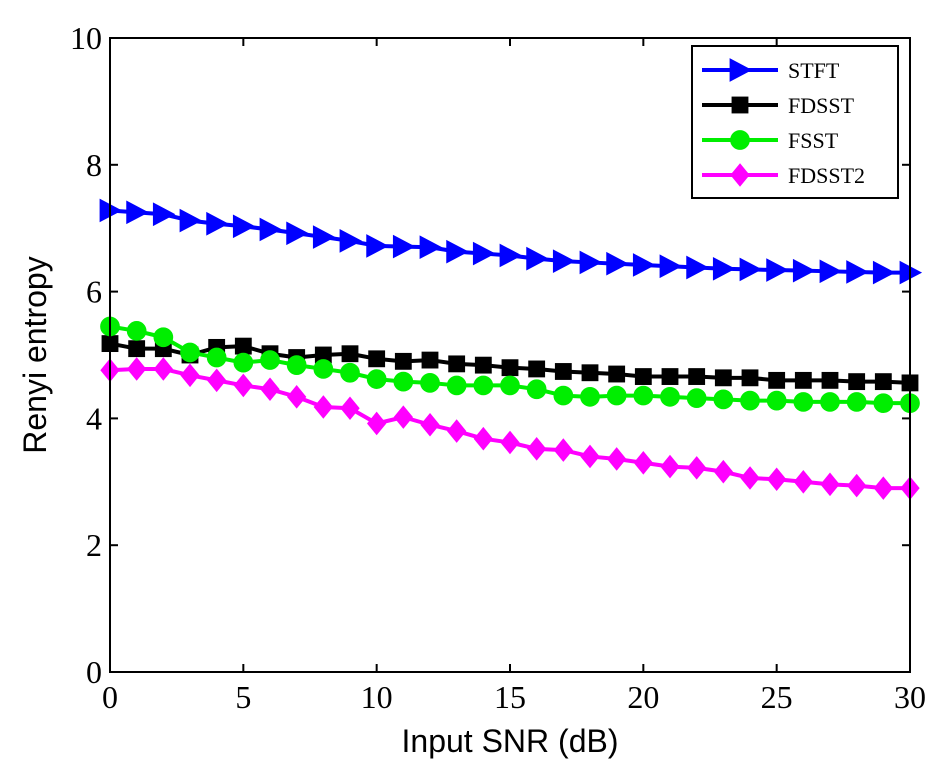 This screenshot has width=945, height=768. What do you see at coordinates (740, 105) in the screenshot?
I see `legend-marker-fdsst` at bounding box center [740, 105].